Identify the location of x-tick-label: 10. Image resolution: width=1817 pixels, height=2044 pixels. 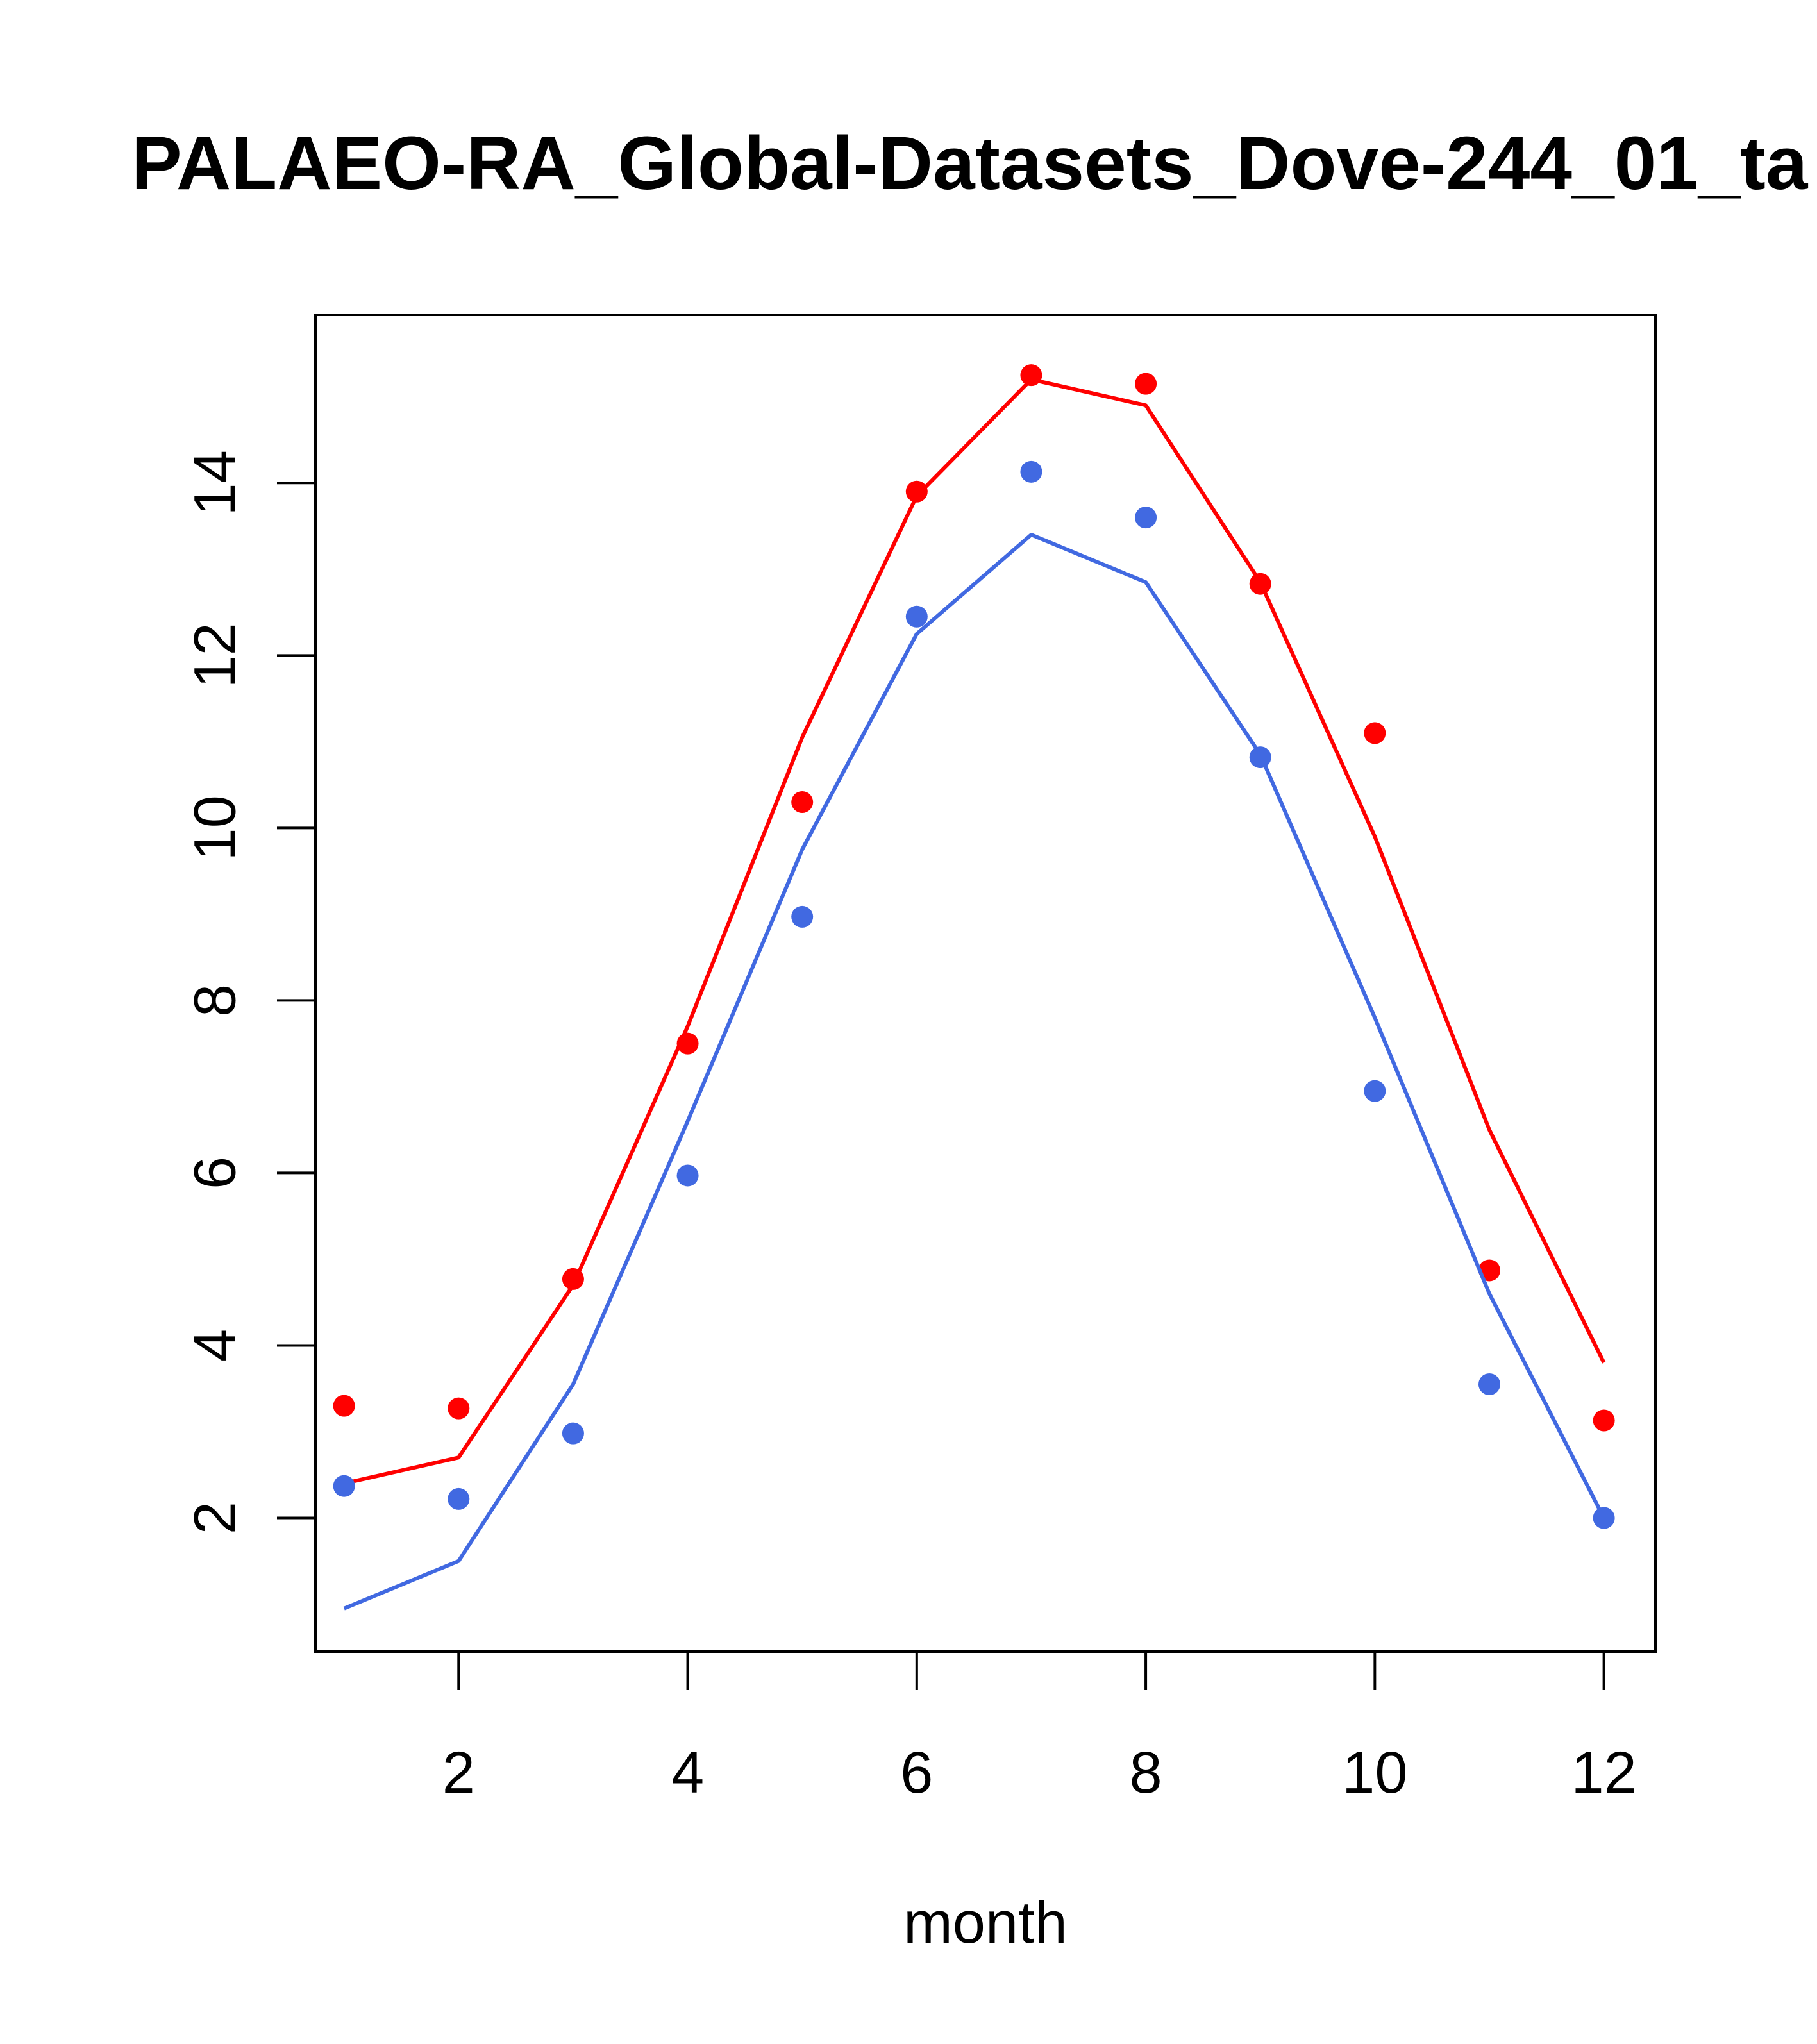
(1374, 1773).